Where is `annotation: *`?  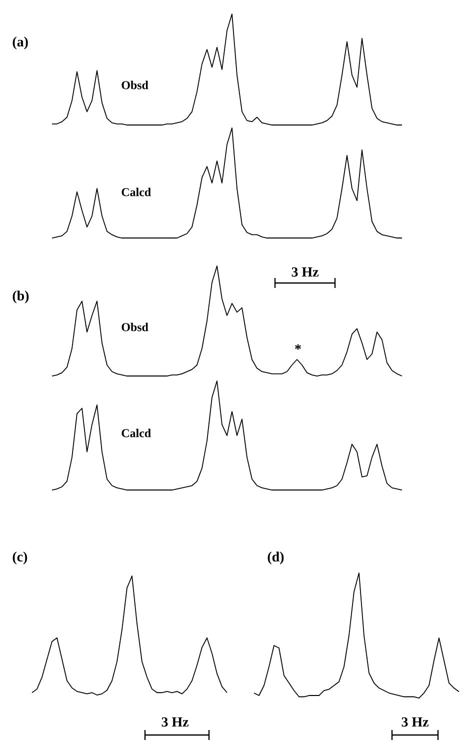
annotation: * is located at coordinates (298, 347).